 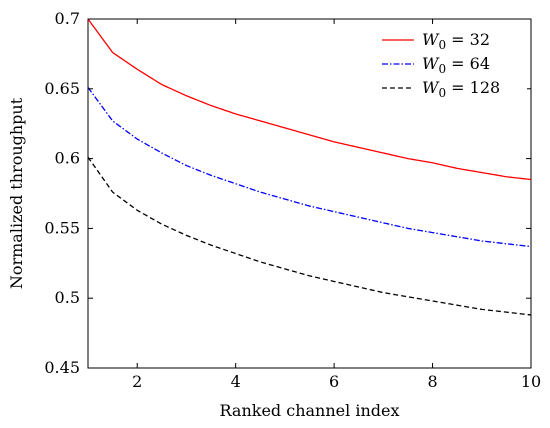 I want to click on x-tick-label: 8, so click(x=432, y=381).